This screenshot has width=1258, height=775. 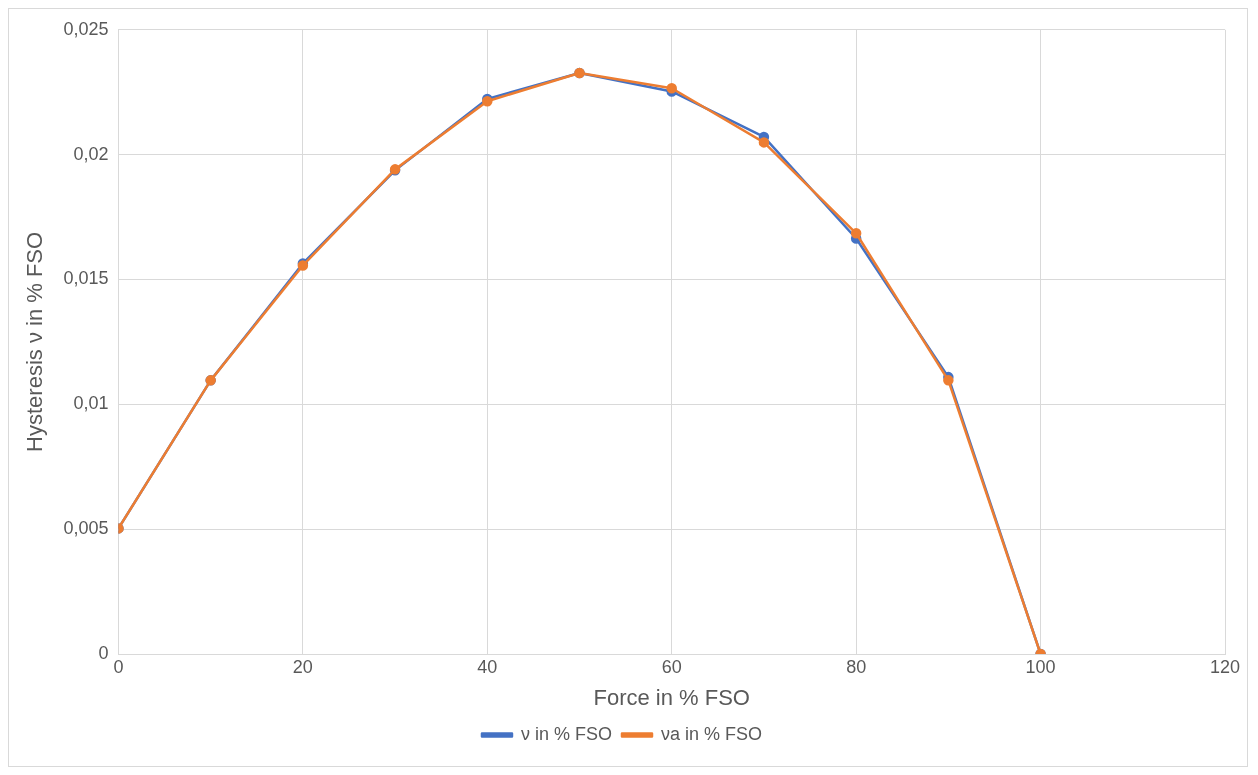 I want to click on y-tick-label: 0,025, so click(x=86, y=28).